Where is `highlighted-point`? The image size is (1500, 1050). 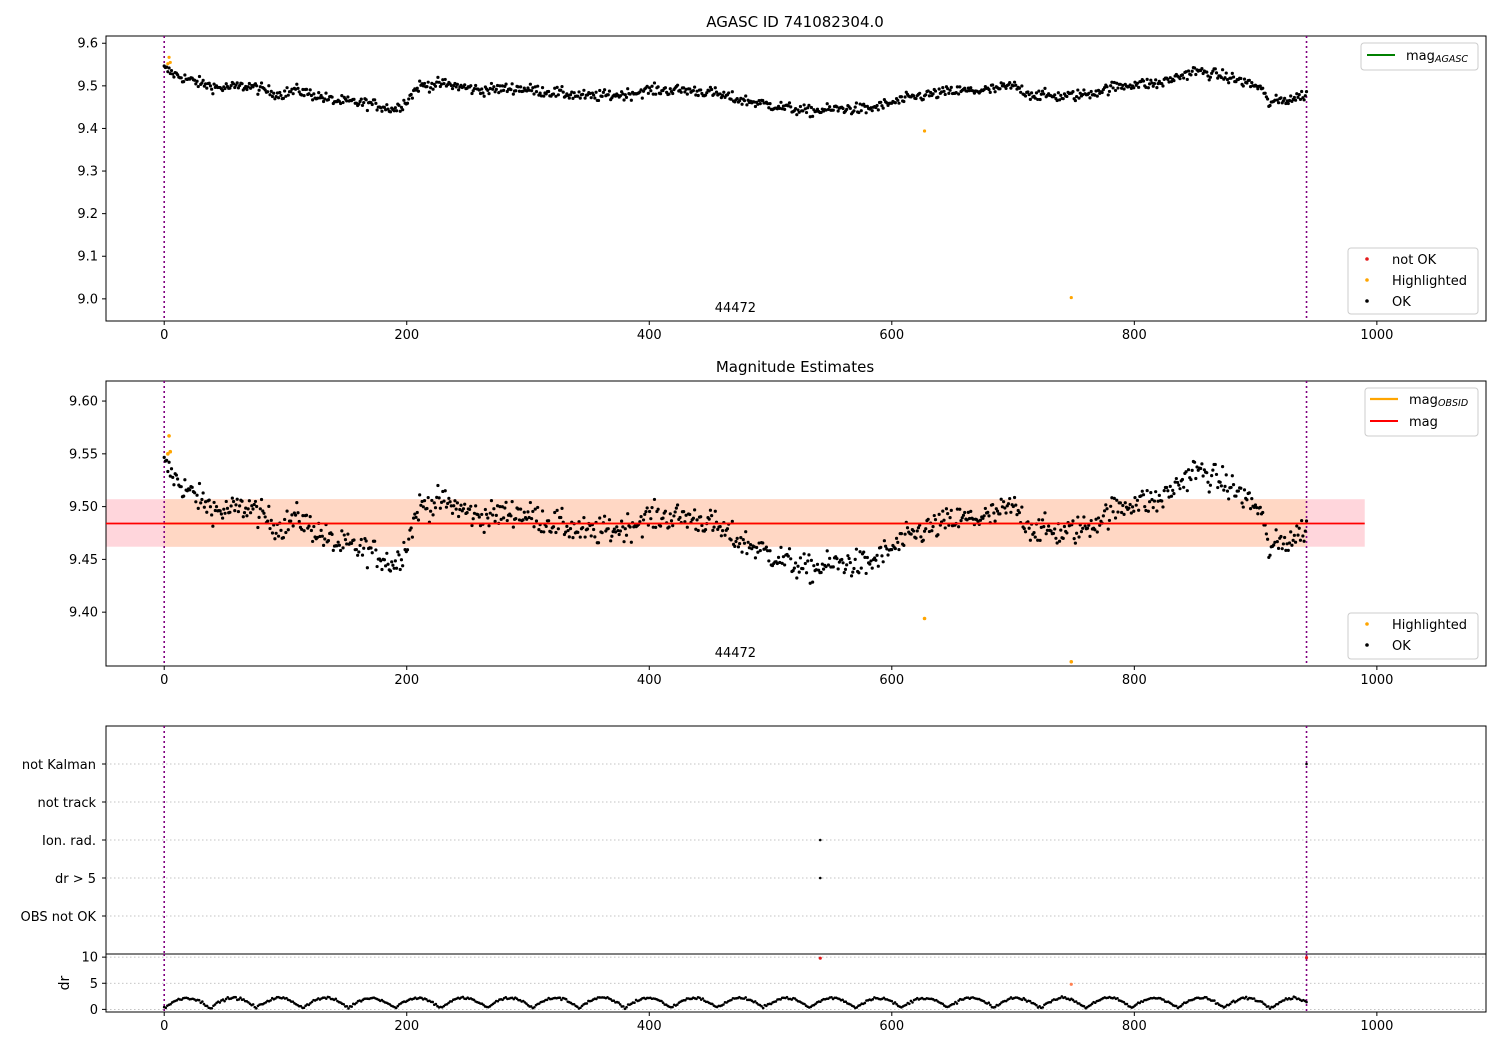 highlighted-point is located at coordinates (168, 454).